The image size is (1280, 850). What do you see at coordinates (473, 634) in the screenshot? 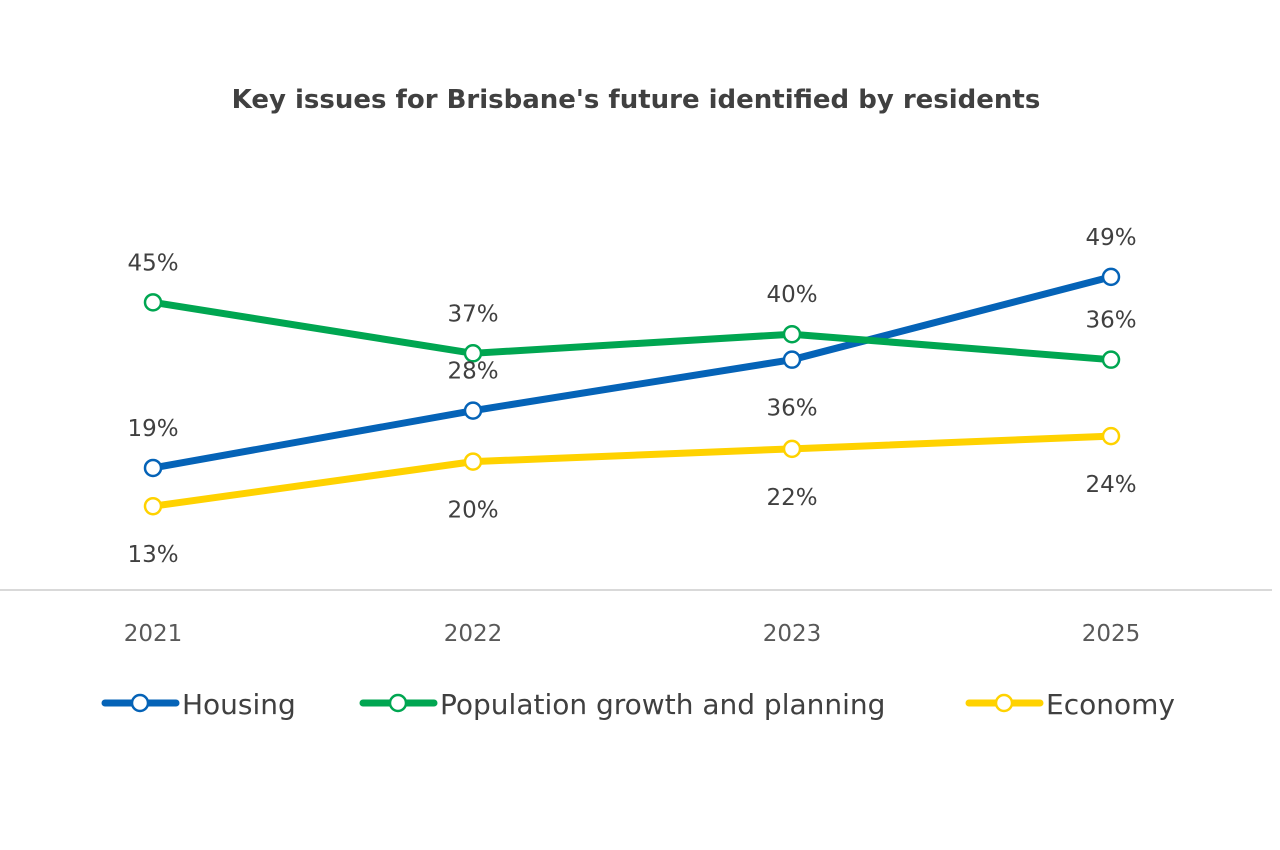
I see `x-tick-label: 2022` at bounding box center [473, 634].